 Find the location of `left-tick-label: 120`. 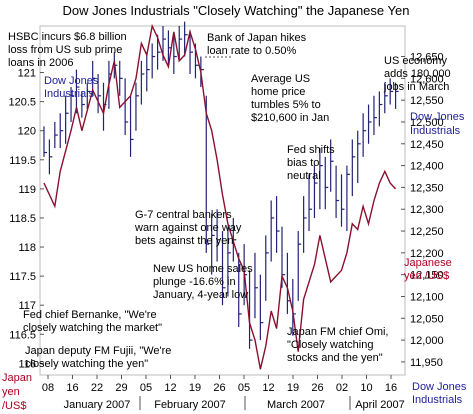

left-tick-label: 120 is located at coordinates (27, 132).